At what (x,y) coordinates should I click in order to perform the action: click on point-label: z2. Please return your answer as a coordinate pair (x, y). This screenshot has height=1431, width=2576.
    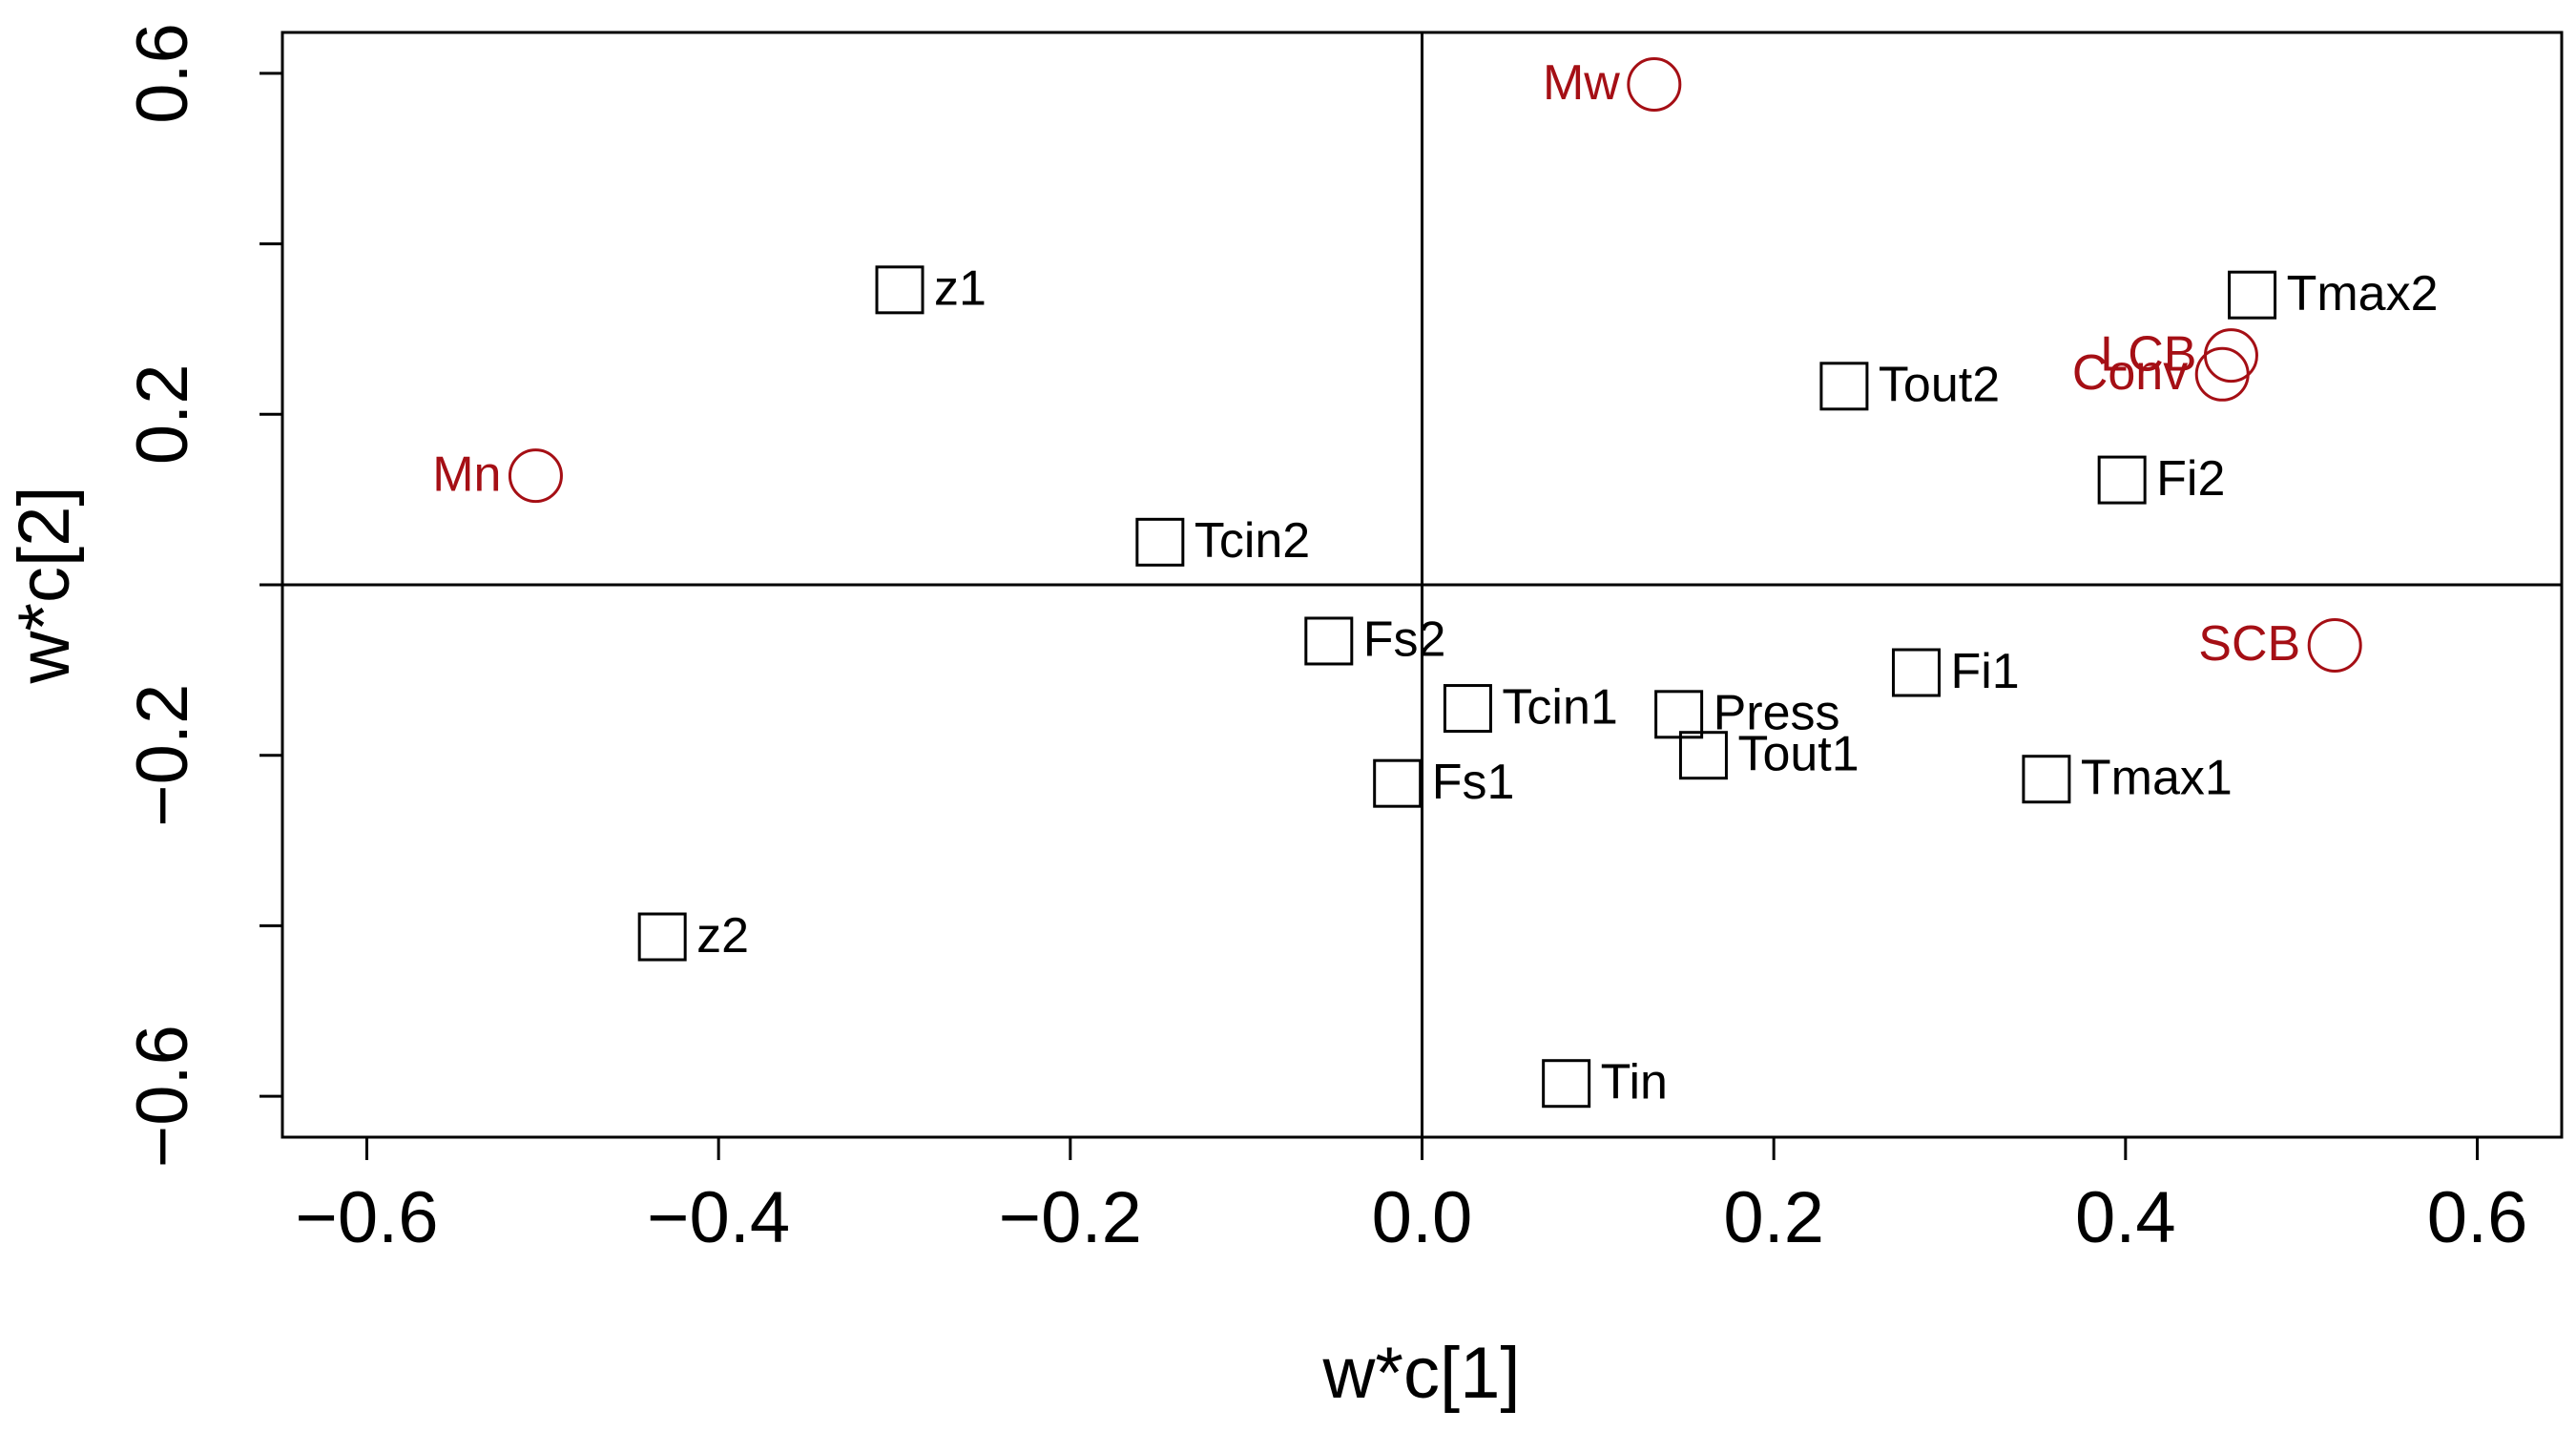
    Looking at the image, I should click on (722, 936).